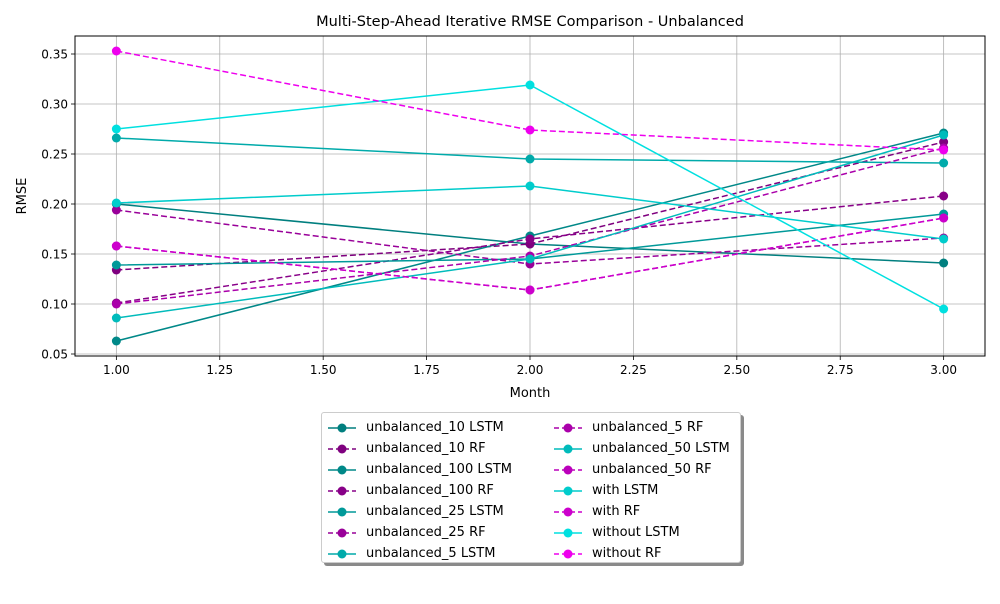 This screenshot has width=1000, height=604. I want to click on series-line, so click(530, 100).